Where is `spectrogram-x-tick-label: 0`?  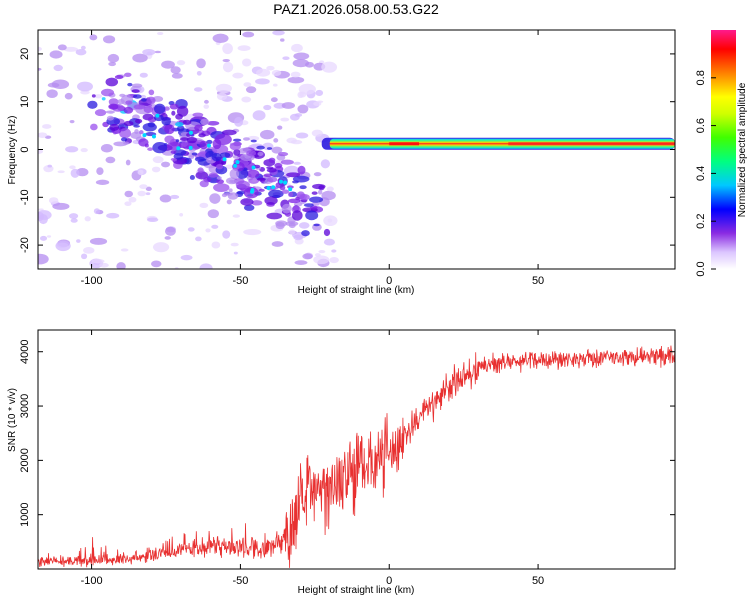
spectrogram-x-tick-label: 0 is located at coordinates (389, 281).